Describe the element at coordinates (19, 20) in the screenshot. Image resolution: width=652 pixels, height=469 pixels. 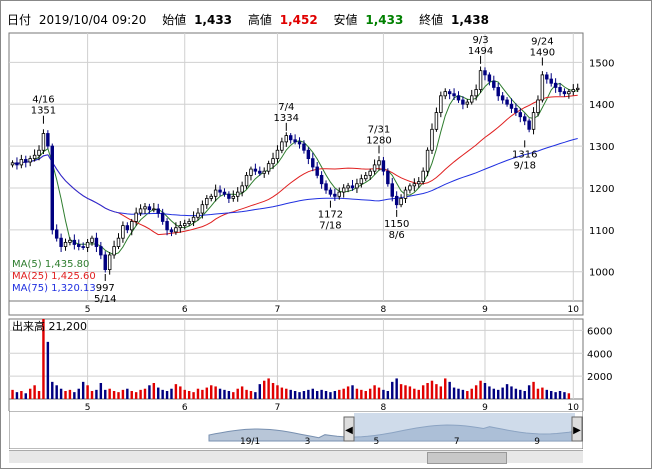
I see `date-label: 日付` at that location.